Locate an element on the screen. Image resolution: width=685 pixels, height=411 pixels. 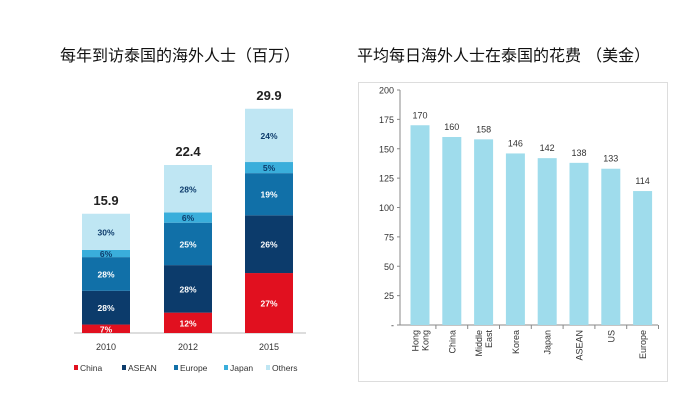
bar-segment-others-2010 is located at coordinates (106, 231).